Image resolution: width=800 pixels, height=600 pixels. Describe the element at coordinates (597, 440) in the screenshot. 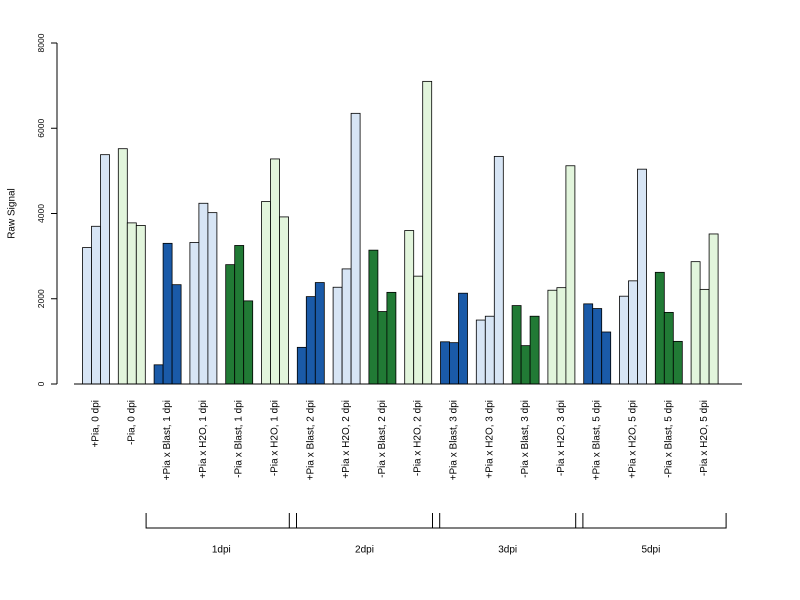

I see `x-tick-label: +Pia x Blast, 5 dpi` at that location.